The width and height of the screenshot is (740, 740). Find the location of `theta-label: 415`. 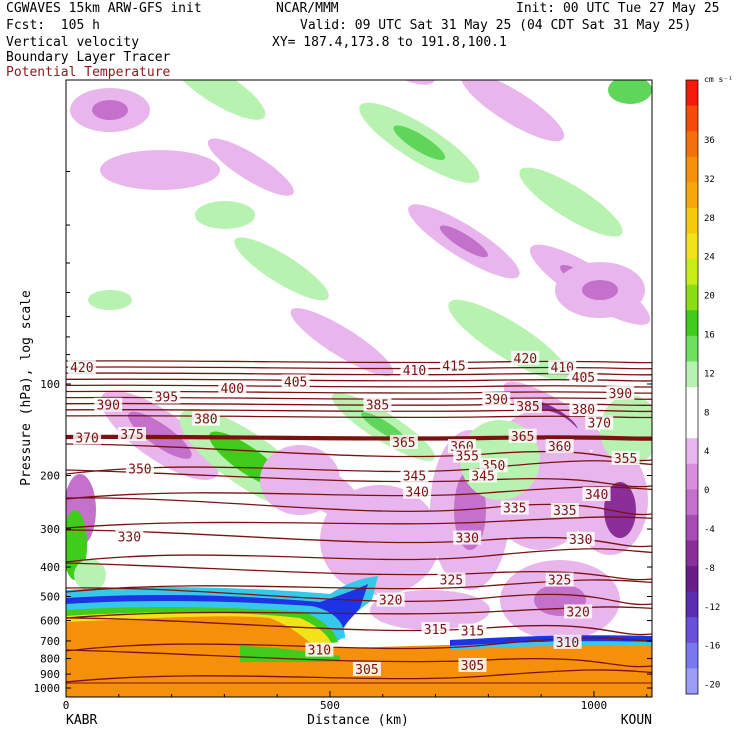

theta-label: 415 is located at coordinates (453, 367).